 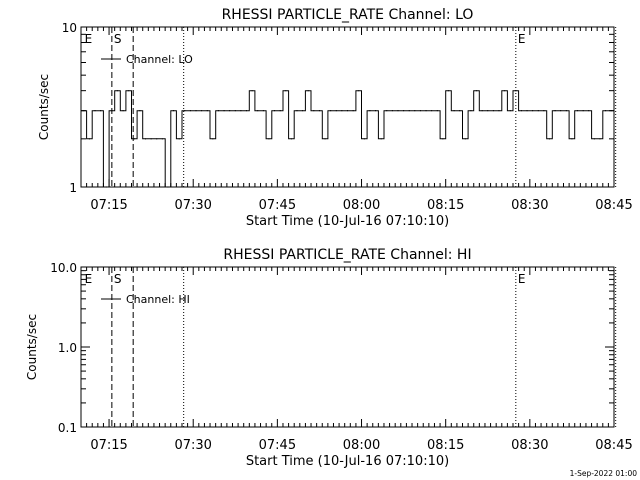 What do you see at coordinates (44, 107) in the screenshot?
I see `y-axis-label: Counts/sec` at bounding box center [44, 107].